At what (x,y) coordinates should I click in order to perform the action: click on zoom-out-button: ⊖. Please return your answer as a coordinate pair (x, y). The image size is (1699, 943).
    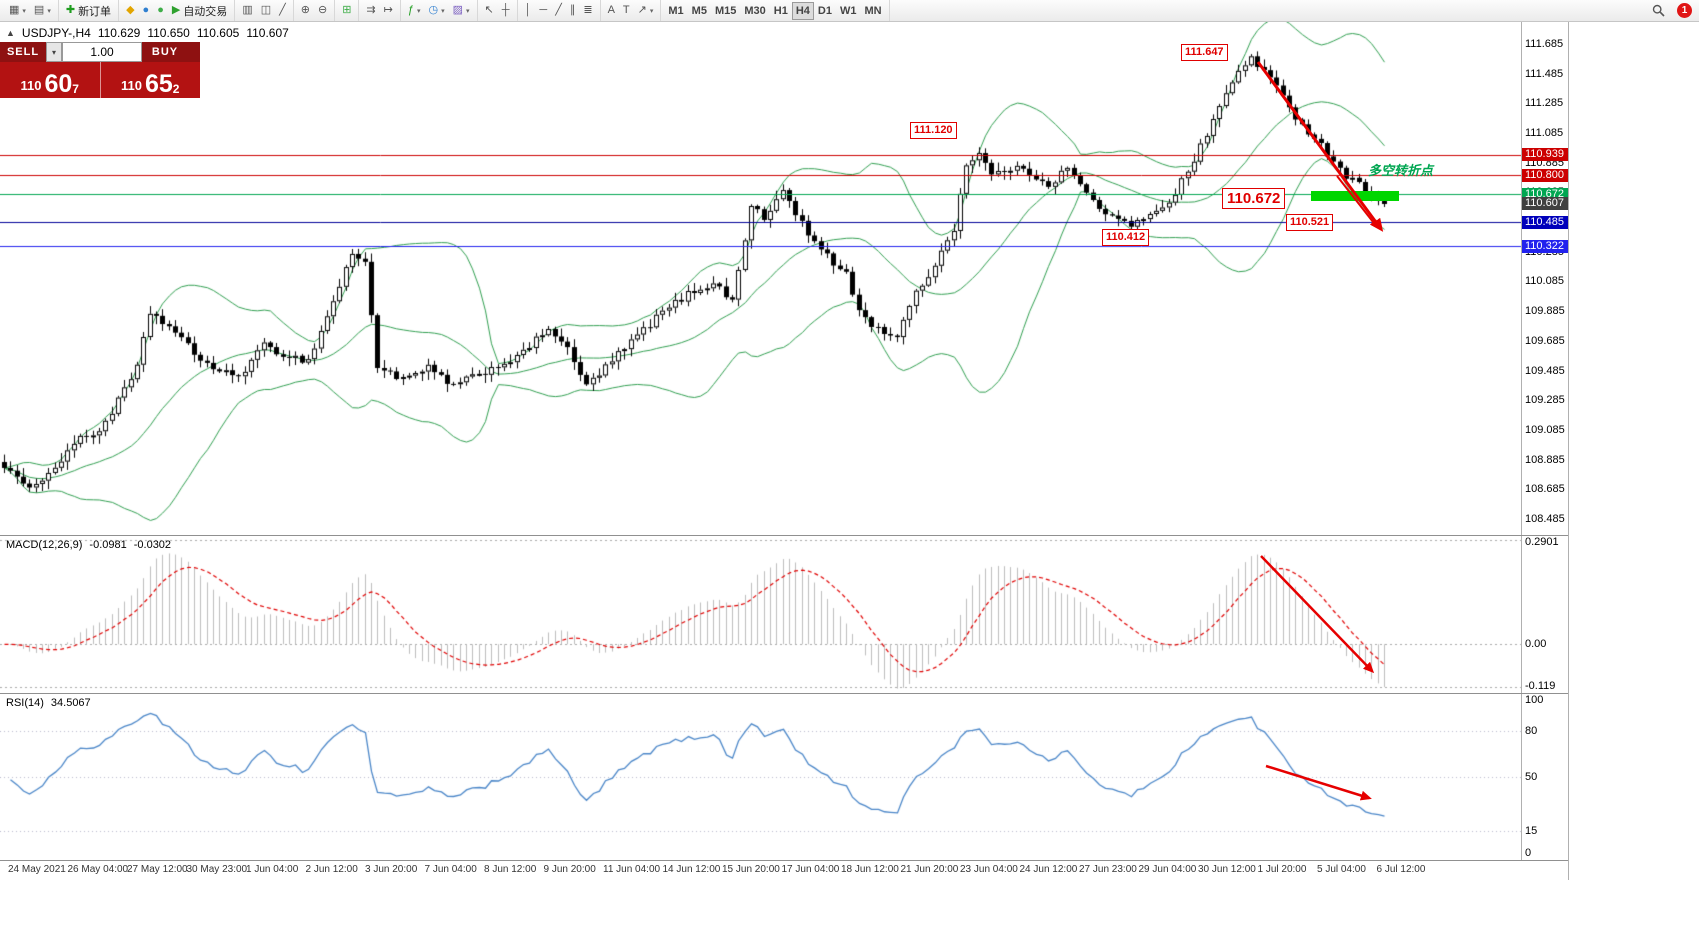
    Looking at the image, I should click on (322, 11).